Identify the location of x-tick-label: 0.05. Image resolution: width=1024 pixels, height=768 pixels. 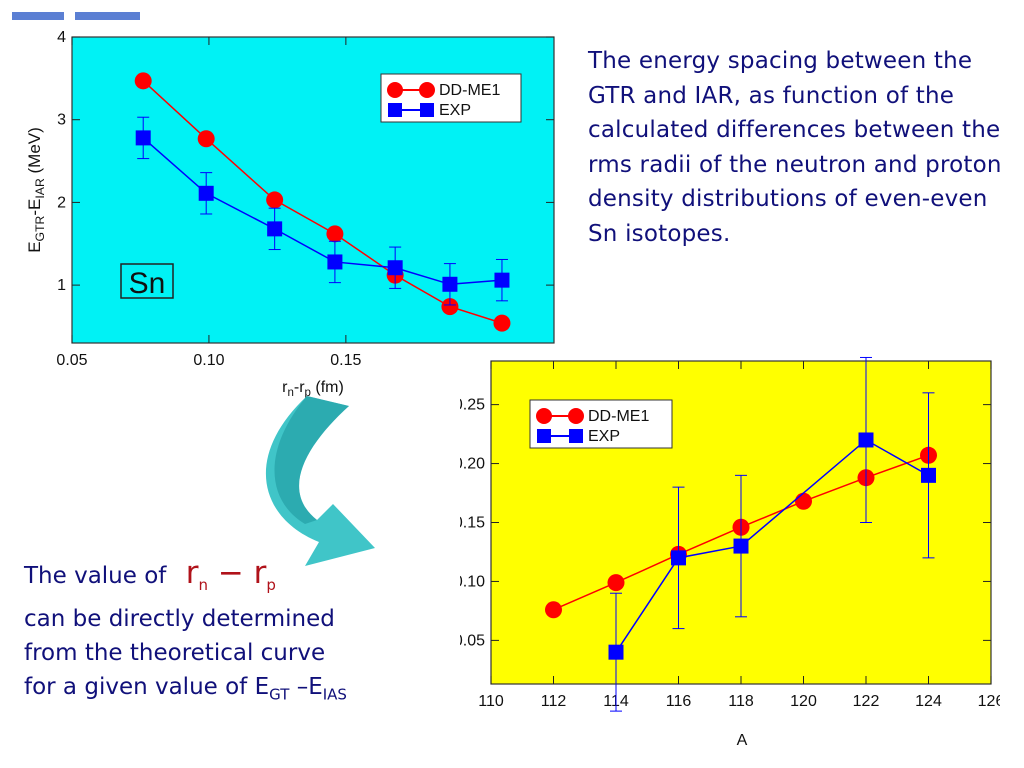
(71, 360).